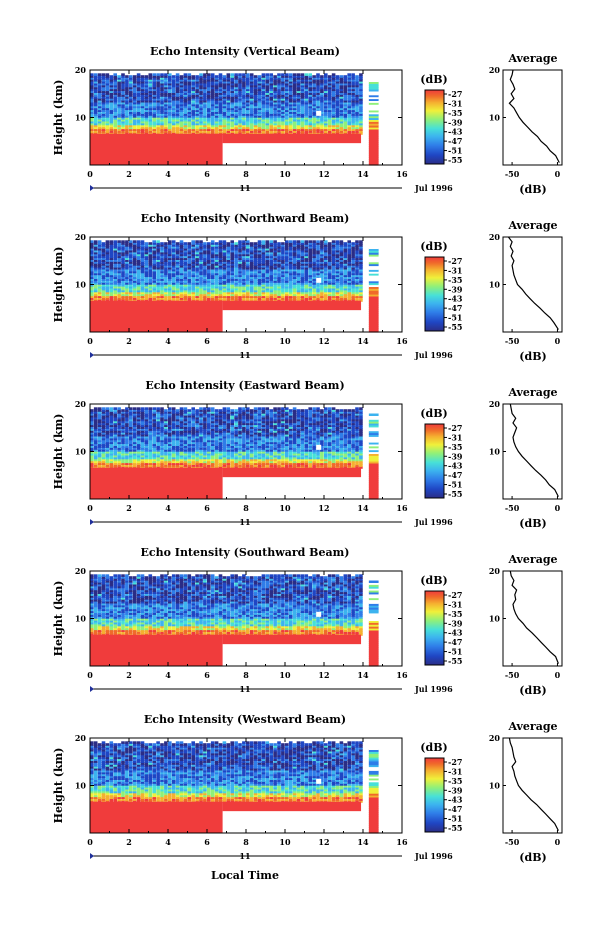  I want to click on x-tick-label: 8, so click(246, 842).